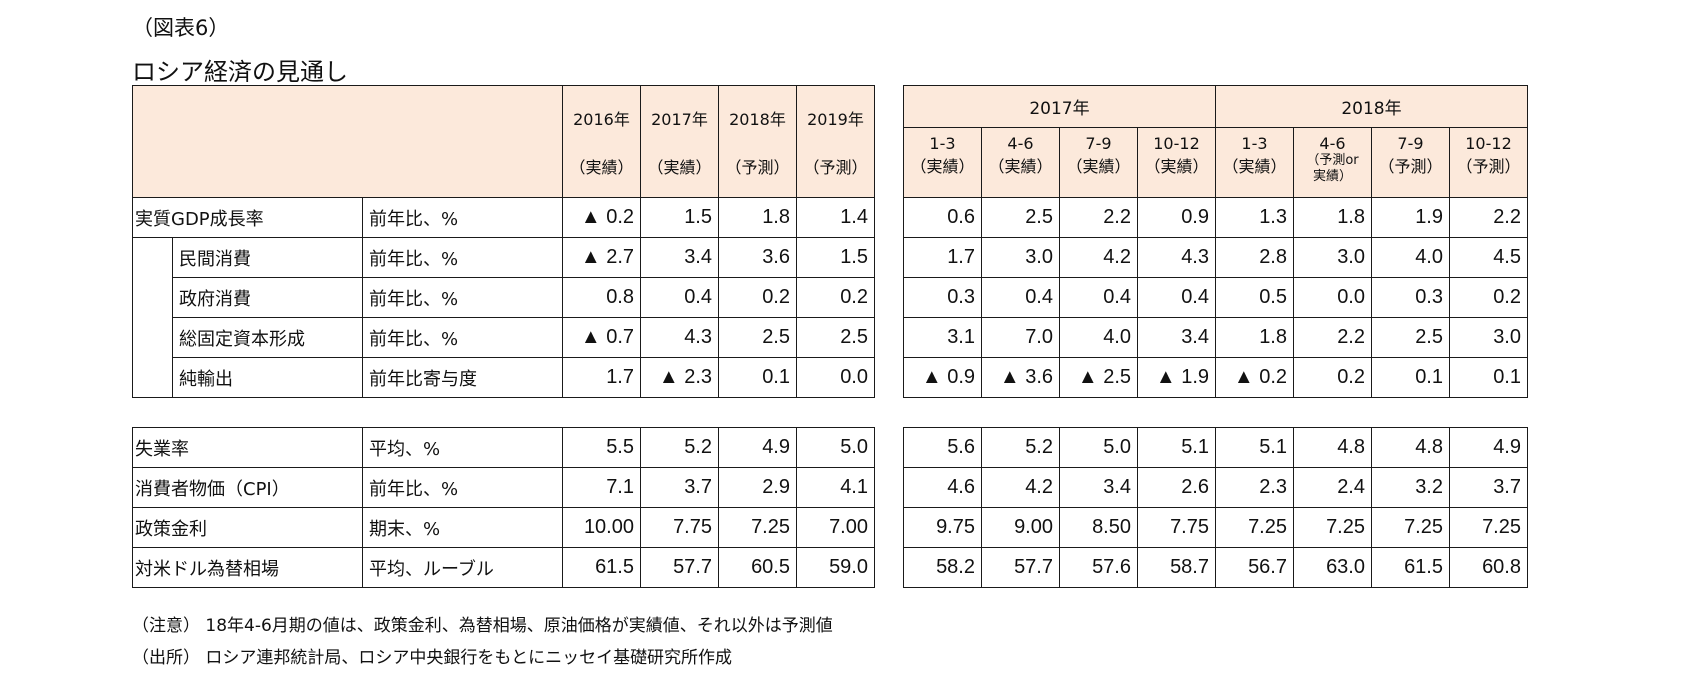  I want to click on table-row: 1.7 3.0 4.2 4.3 2.8 3.0 4.0 4.5, so click(1215, 257).